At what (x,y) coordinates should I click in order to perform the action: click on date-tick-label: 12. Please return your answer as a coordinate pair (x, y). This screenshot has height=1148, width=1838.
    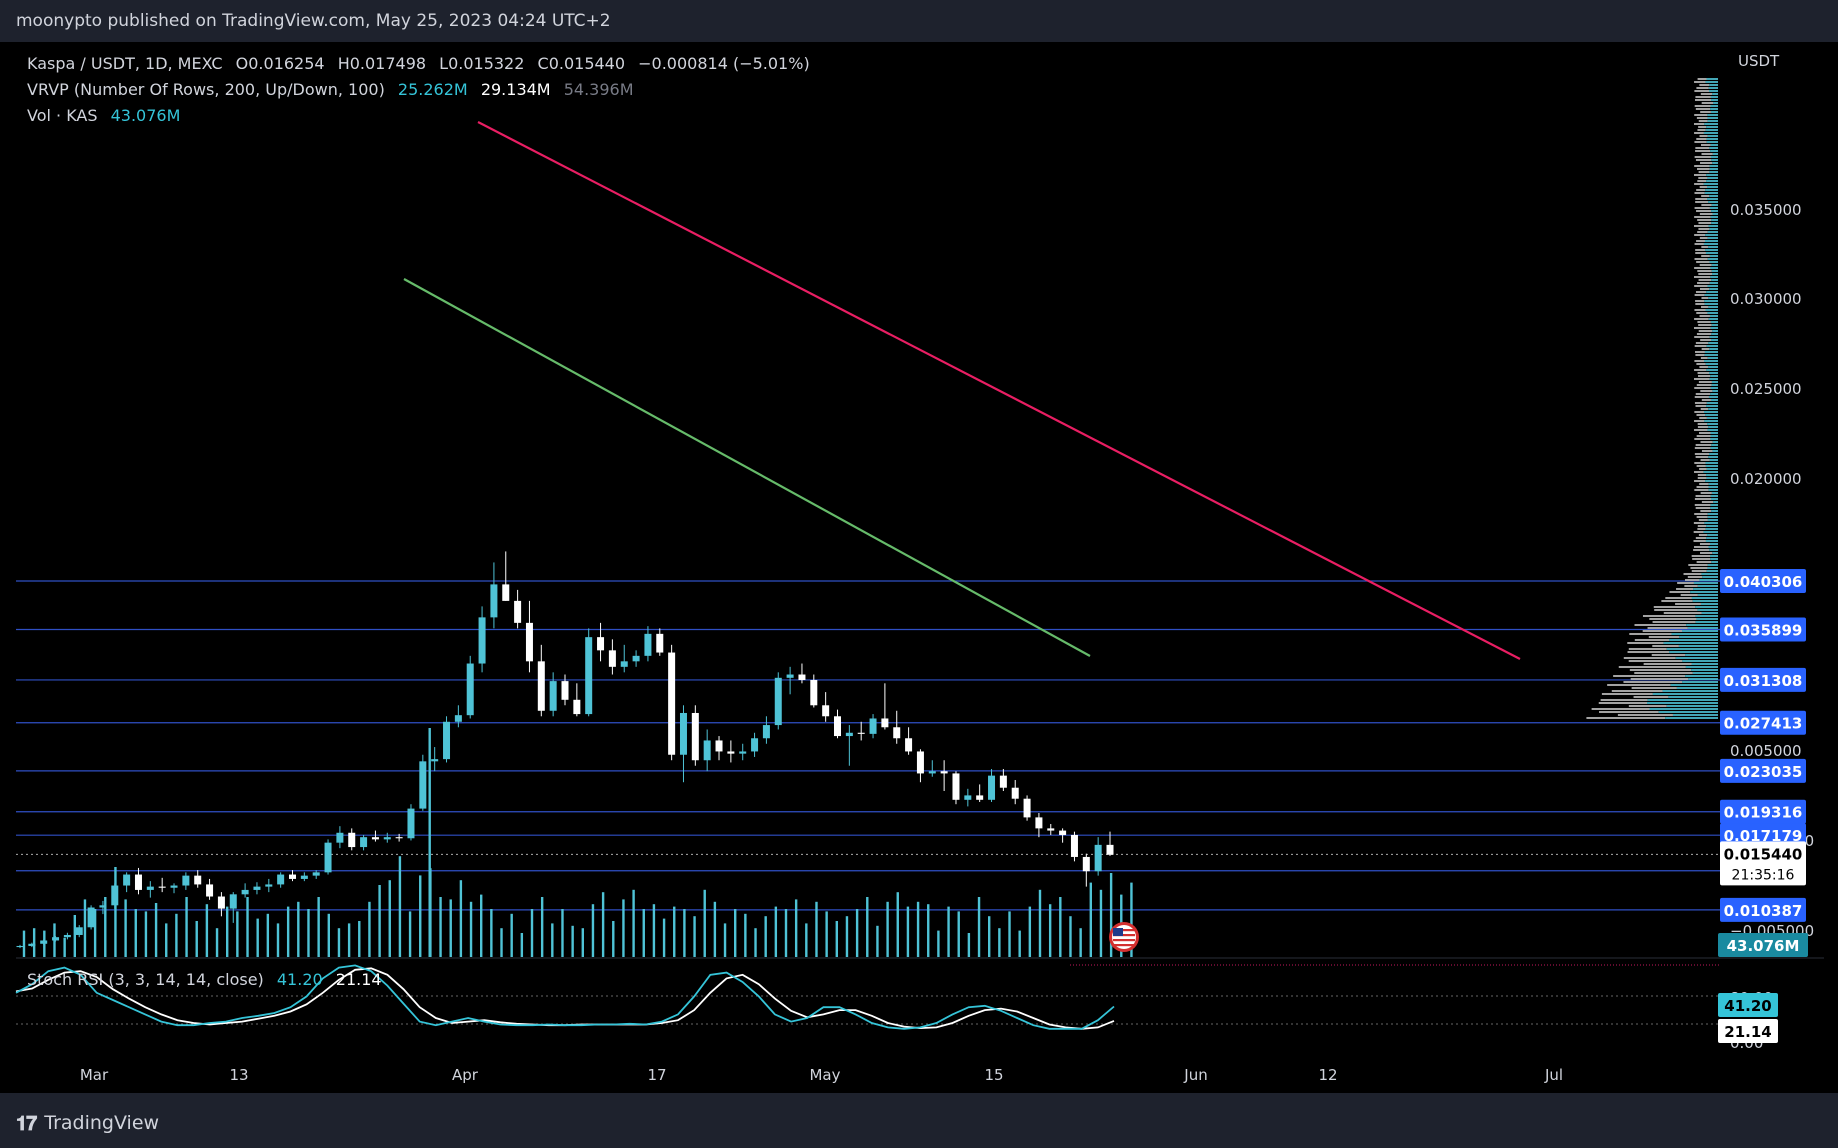
    Looking at the image, I should click on (1327, 1075).